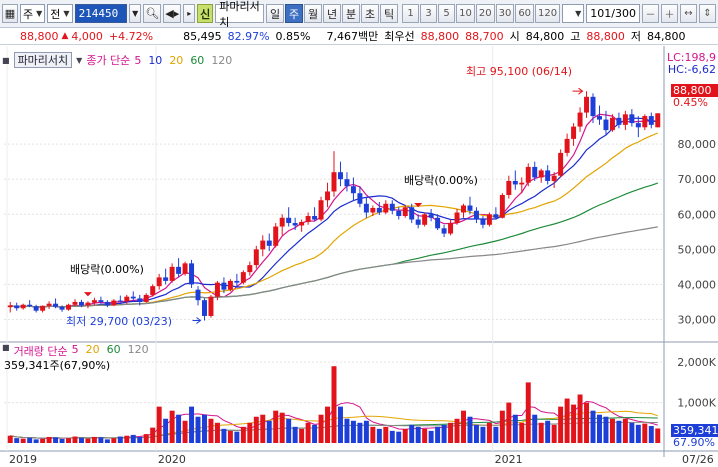  What do you see at coordinates (10, 13) in the screenshot?
I see `grid-menu-icon: ▦` at bounding box center [10, 13].